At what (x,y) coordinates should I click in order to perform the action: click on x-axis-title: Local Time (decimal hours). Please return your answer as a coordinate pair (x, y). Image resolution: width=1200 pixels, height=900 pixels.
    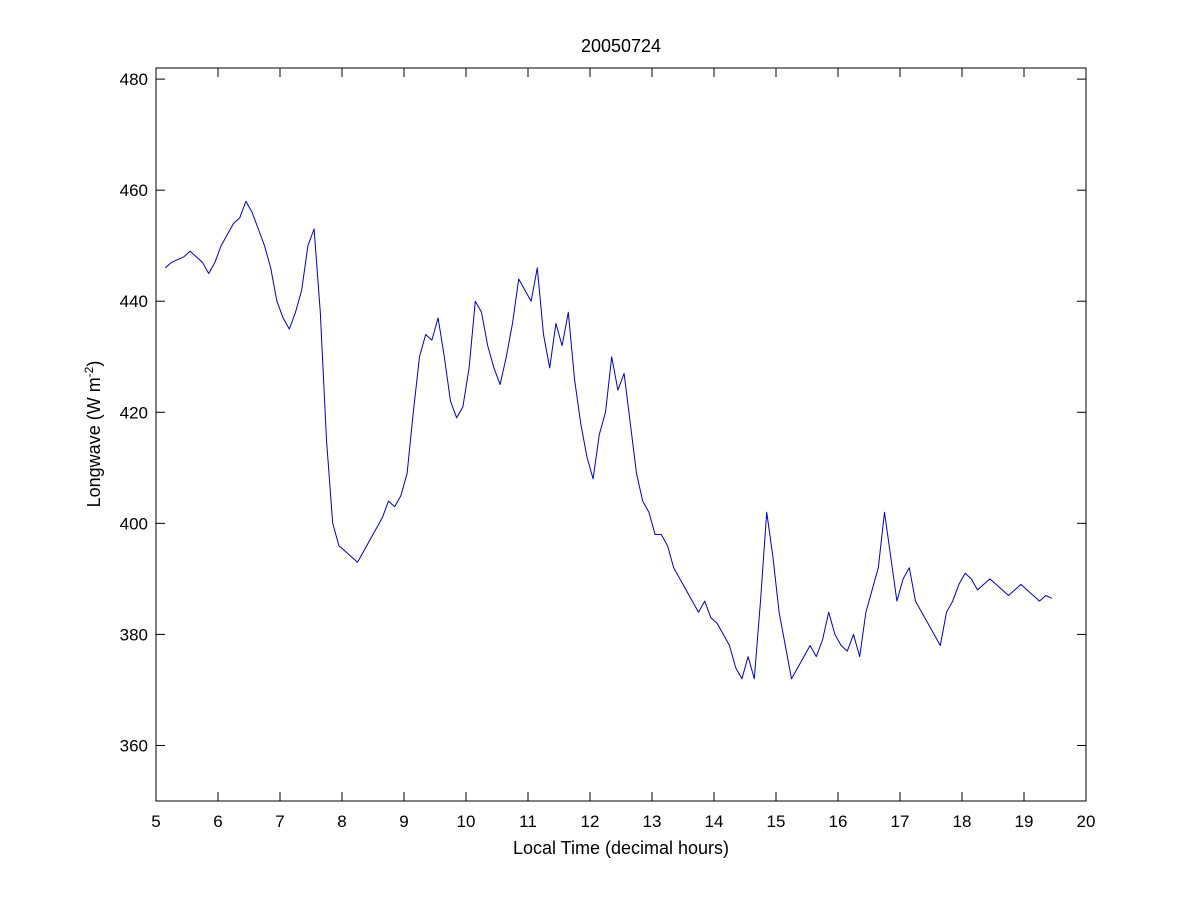
    Looking at the image, I should click on (621, 848).